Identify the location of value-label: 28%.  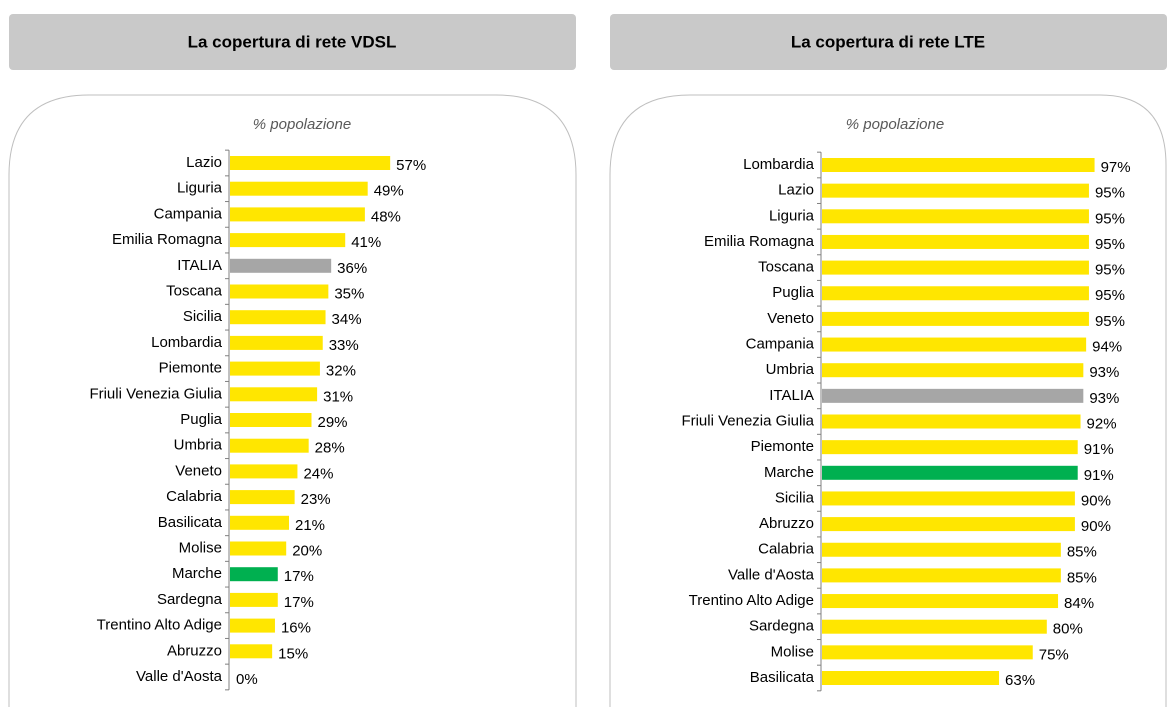
(330, 448).